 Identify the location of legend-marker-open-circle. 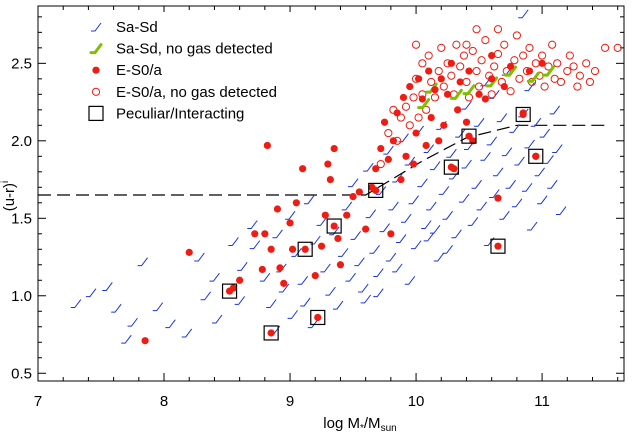
(96, 91).